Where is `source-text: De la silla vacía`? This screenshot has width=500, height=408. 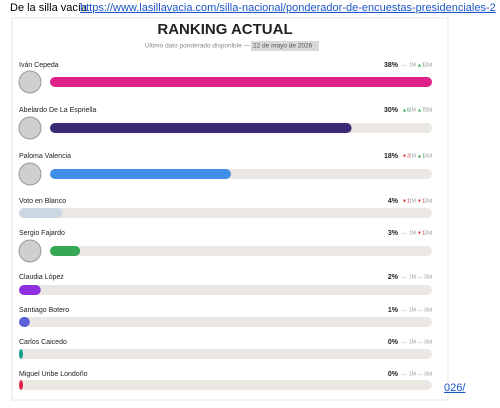
source-text: De la silla vacía is located at coordinates (49, 8).